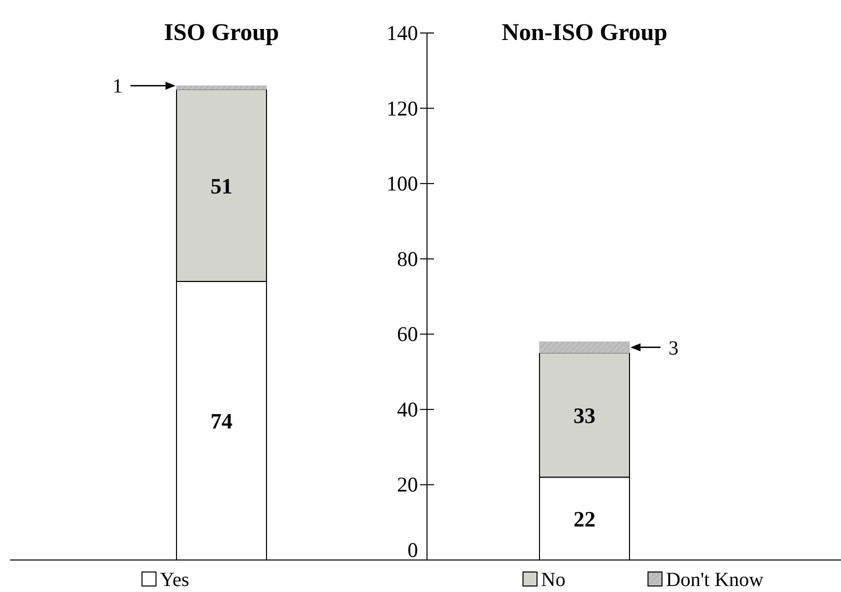 This screenshot has width=841, height=592. What do you see at coordinates (585, 519) in the screenshot?
I see `data-label: 22` at bounding box center [585, 519].